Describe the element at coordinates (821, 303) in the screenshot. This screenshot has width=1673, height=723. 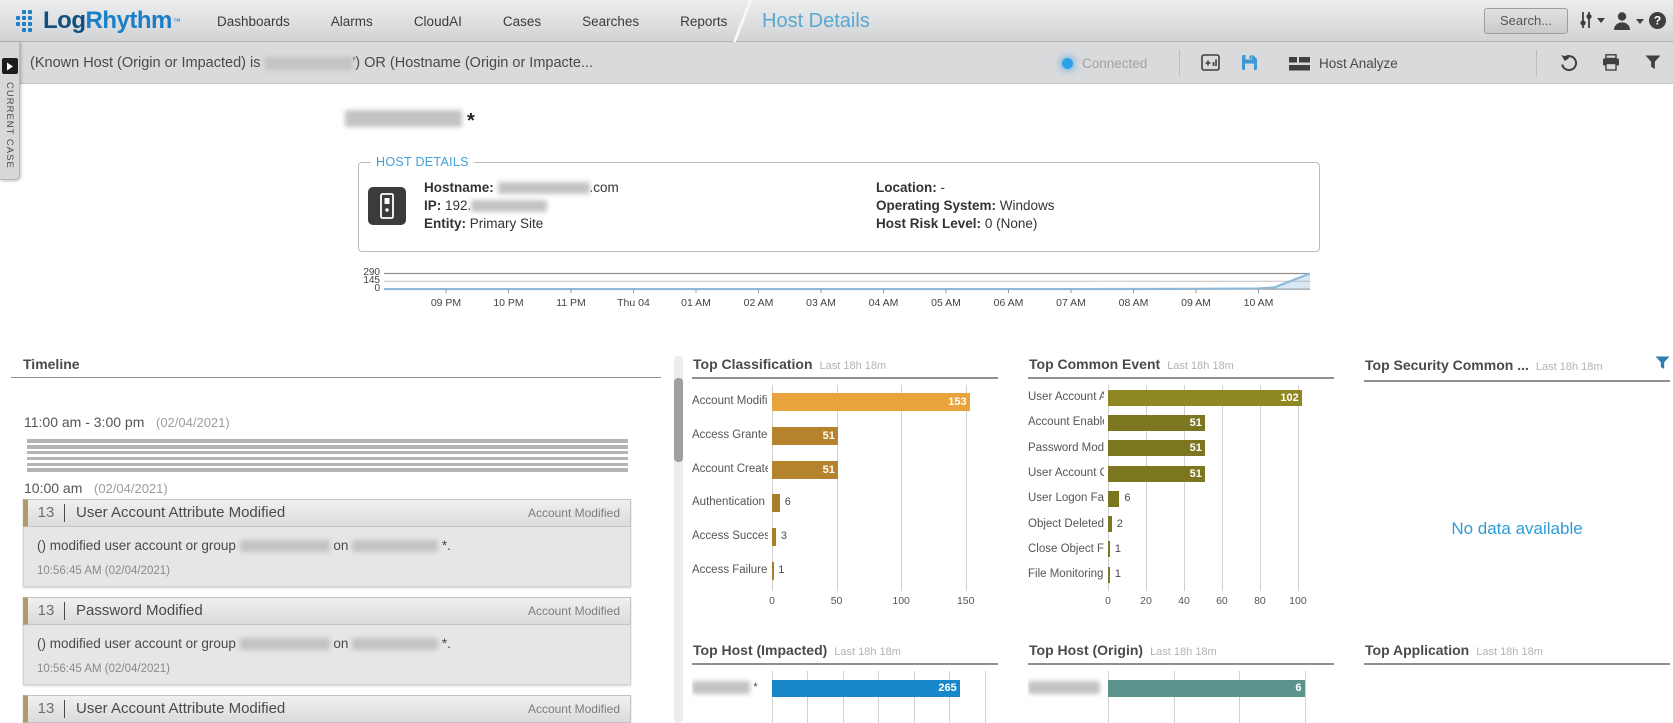
I see `sparkline-tick-label: 03 AM` at that location.